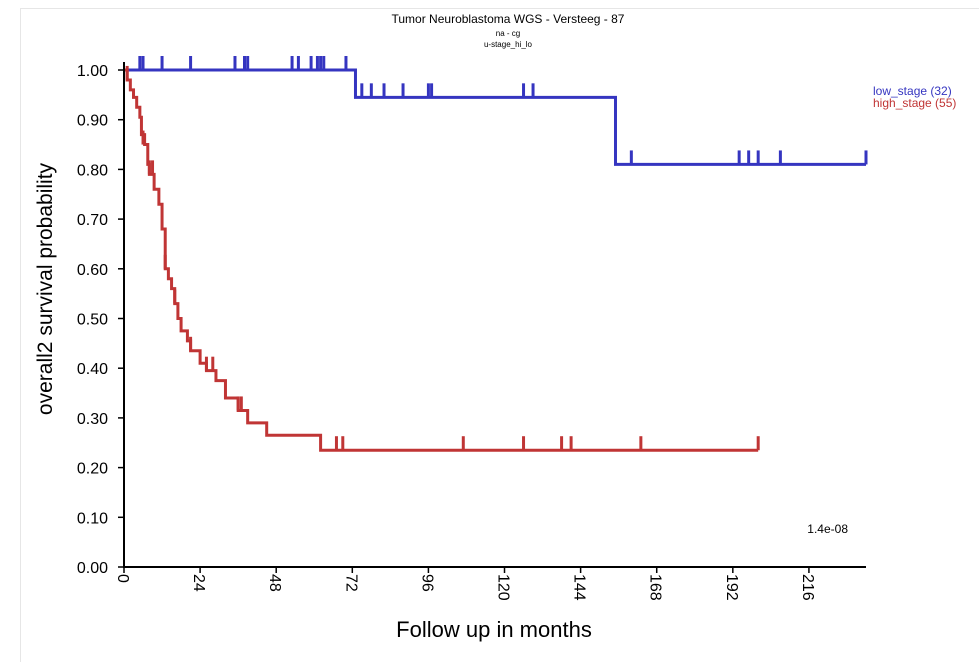 This screenshot has width=979, height=662. What do you see at coordinates (92, 121) in the screenshot?
I see `y-tick-label-9: 0.90` at bounding box center [92, 121].